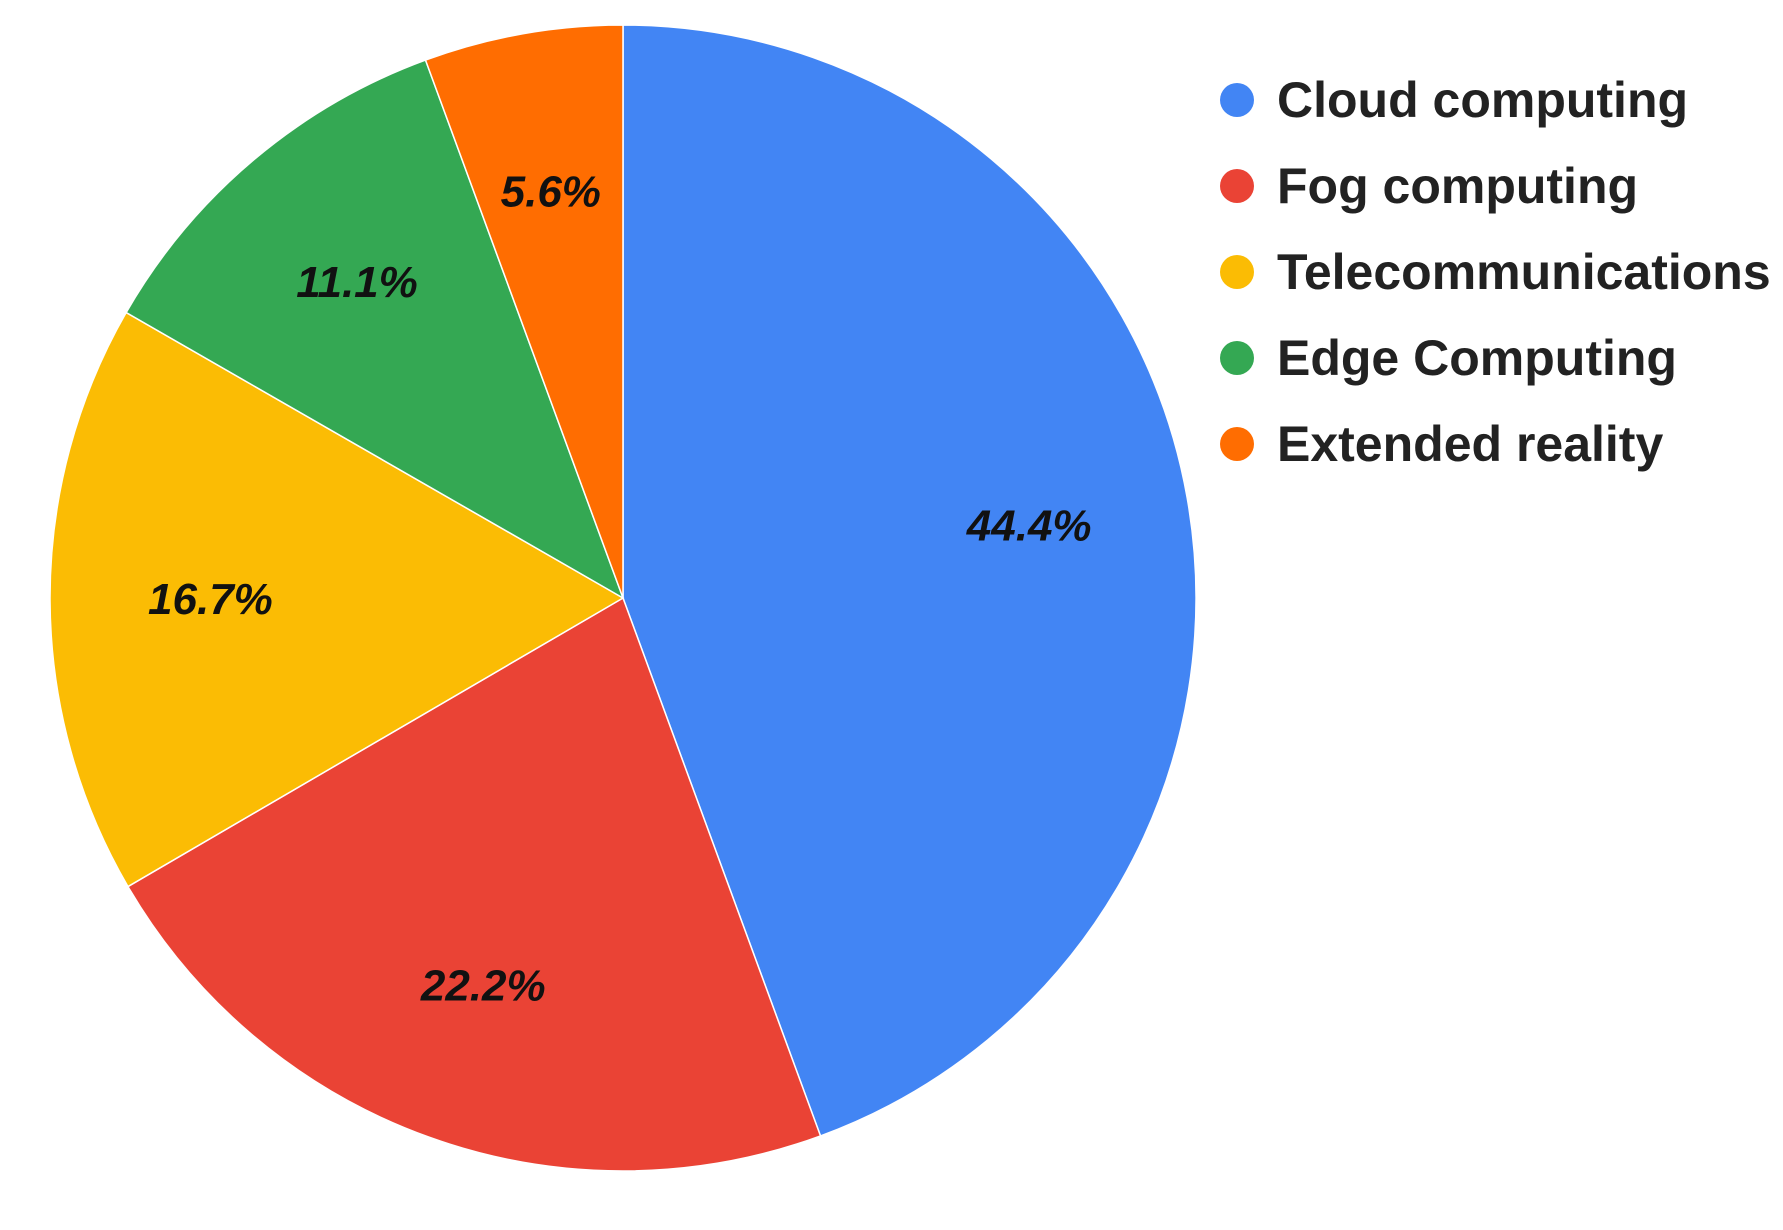  I want to click on legend-item-extended-reality: Extended reality, so click(1441, 444).